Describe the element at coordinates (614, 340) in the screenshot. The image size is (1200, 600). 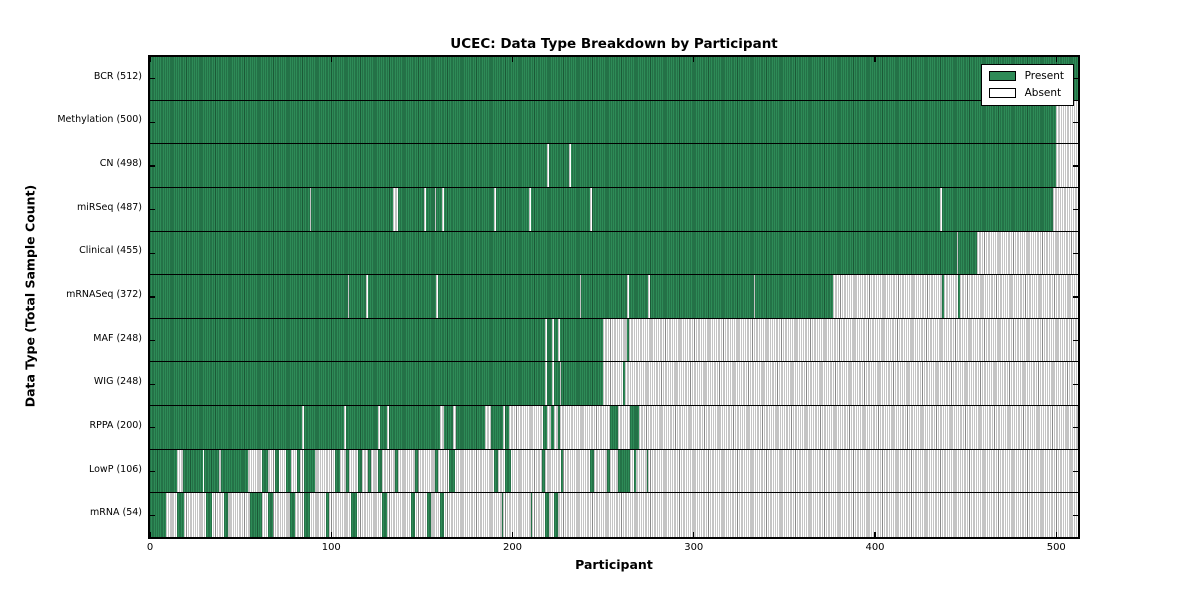
I see `heatmap-row-maf` at that location.